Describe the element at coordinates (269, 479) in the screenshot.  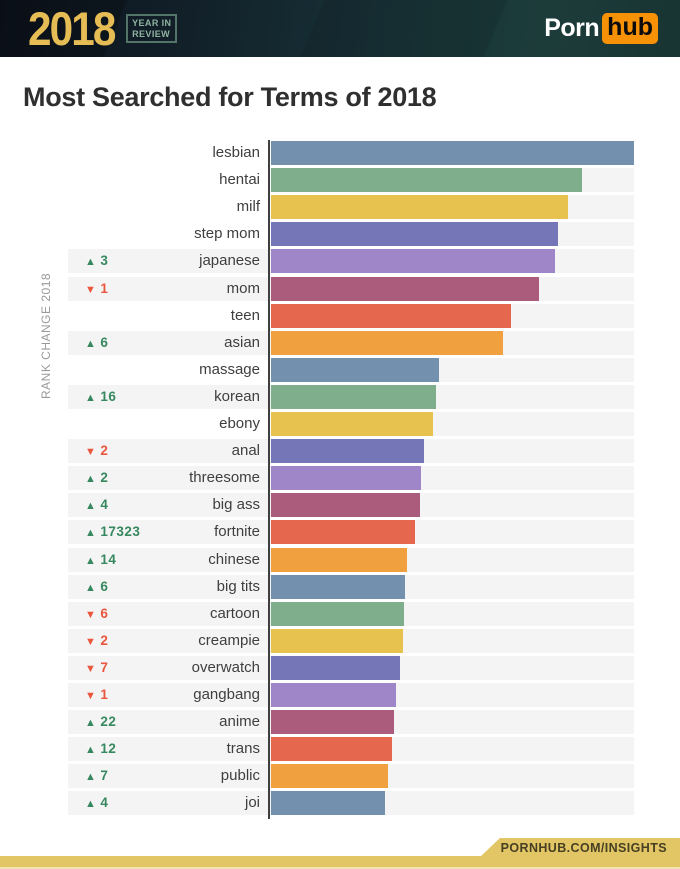
I see `y-axis-line` at that location.